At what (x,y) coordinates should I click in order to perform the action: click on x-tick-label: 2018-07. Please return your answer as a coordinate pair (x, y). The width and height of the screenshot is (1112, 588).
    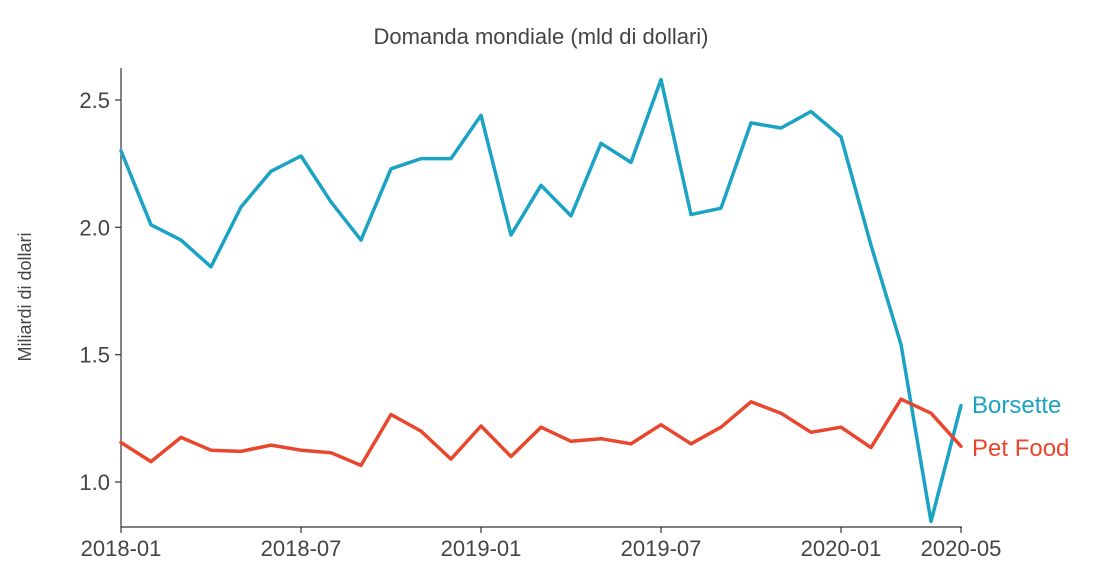
    Looking at the image, I should click on (301, 548).